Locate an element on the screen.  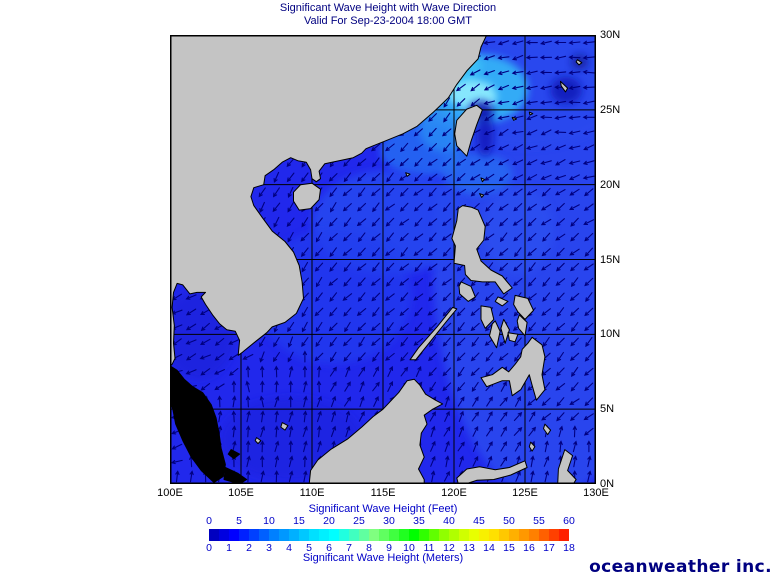
colorbar-tick-label: 9 is located at coordinates (389, 548).